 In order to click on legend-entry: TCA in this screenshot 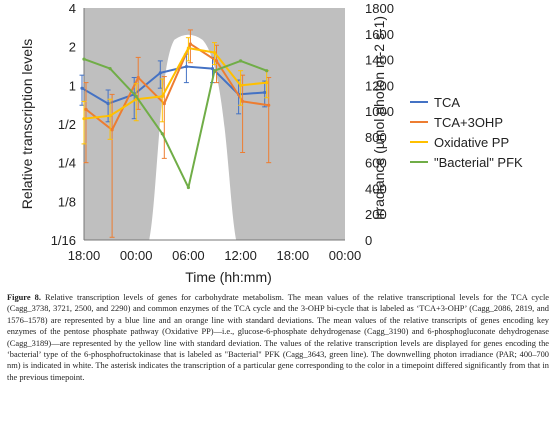, I will do `click(447, 102)`.